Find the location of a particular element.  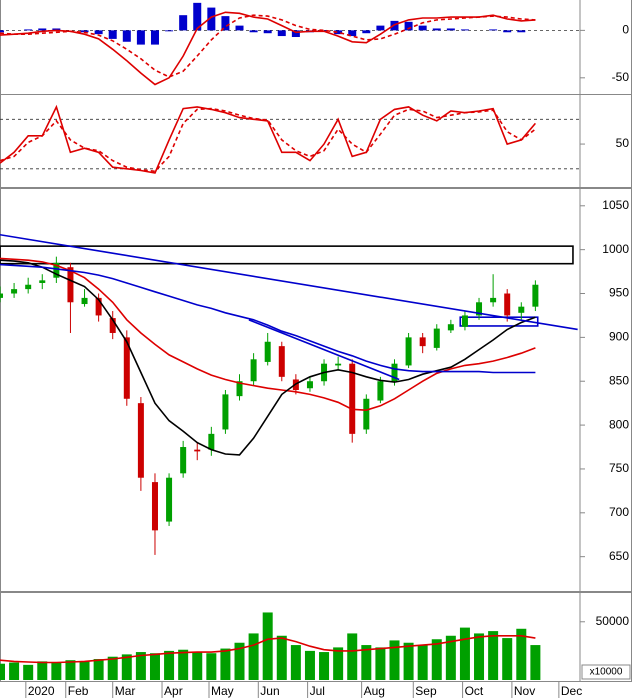

x-tick-label: Mar is located at coordinates (125, 691).